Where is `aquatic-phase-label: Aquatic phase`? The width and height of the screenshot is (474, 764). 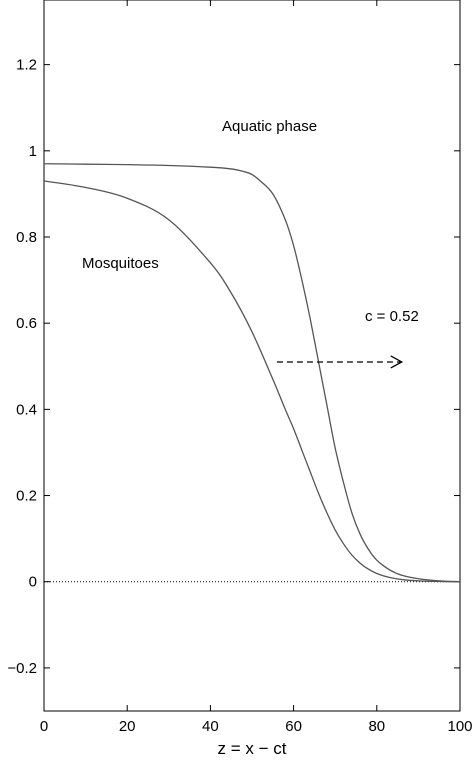
aquatic-phase-label: Aquatic phase is located at coordinates (269, 126).